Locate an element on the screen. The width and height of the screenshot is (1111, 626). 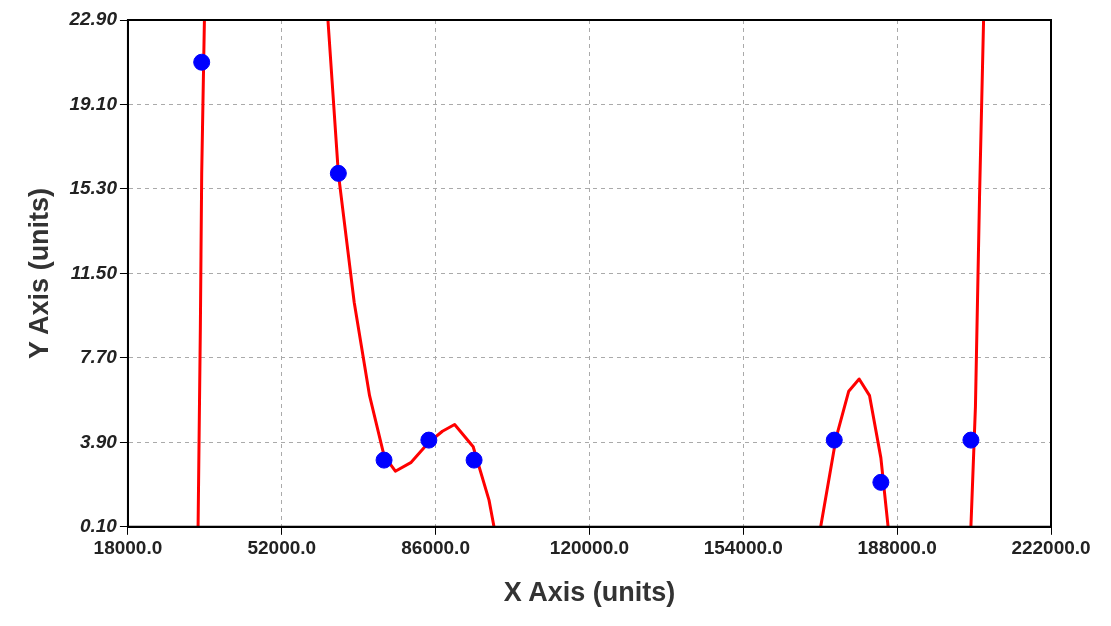
y-tick-label: 7.70 is located at coordinates (98, 357).